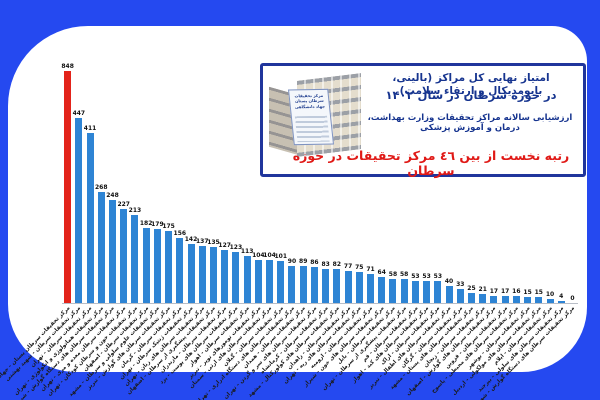 This screenshot has width=600, height=400. Describe the element at coordinates (370, 269) in the screenshot. I see `bar-value-label: 71` at that location.